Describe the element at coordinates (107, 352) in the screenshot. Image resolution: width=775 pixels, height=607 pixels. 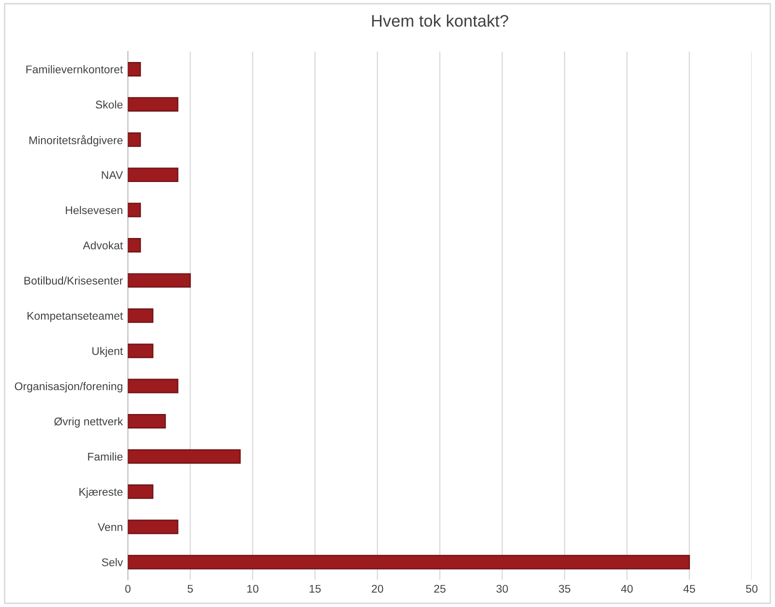
I see `y-tick-label: Ukjent` at that location.